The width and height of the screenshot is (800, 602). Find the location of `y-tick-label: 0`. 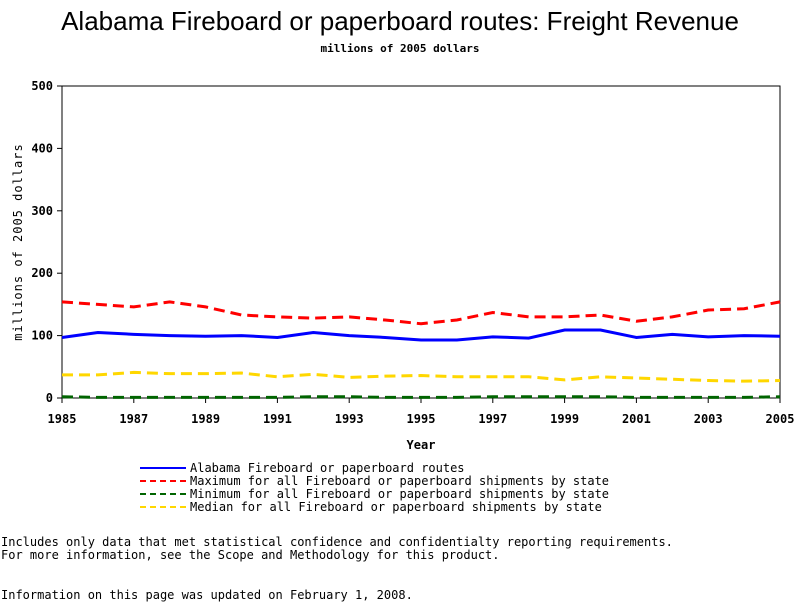

y-tick-label: 0 is located at coordinates (49, 398).